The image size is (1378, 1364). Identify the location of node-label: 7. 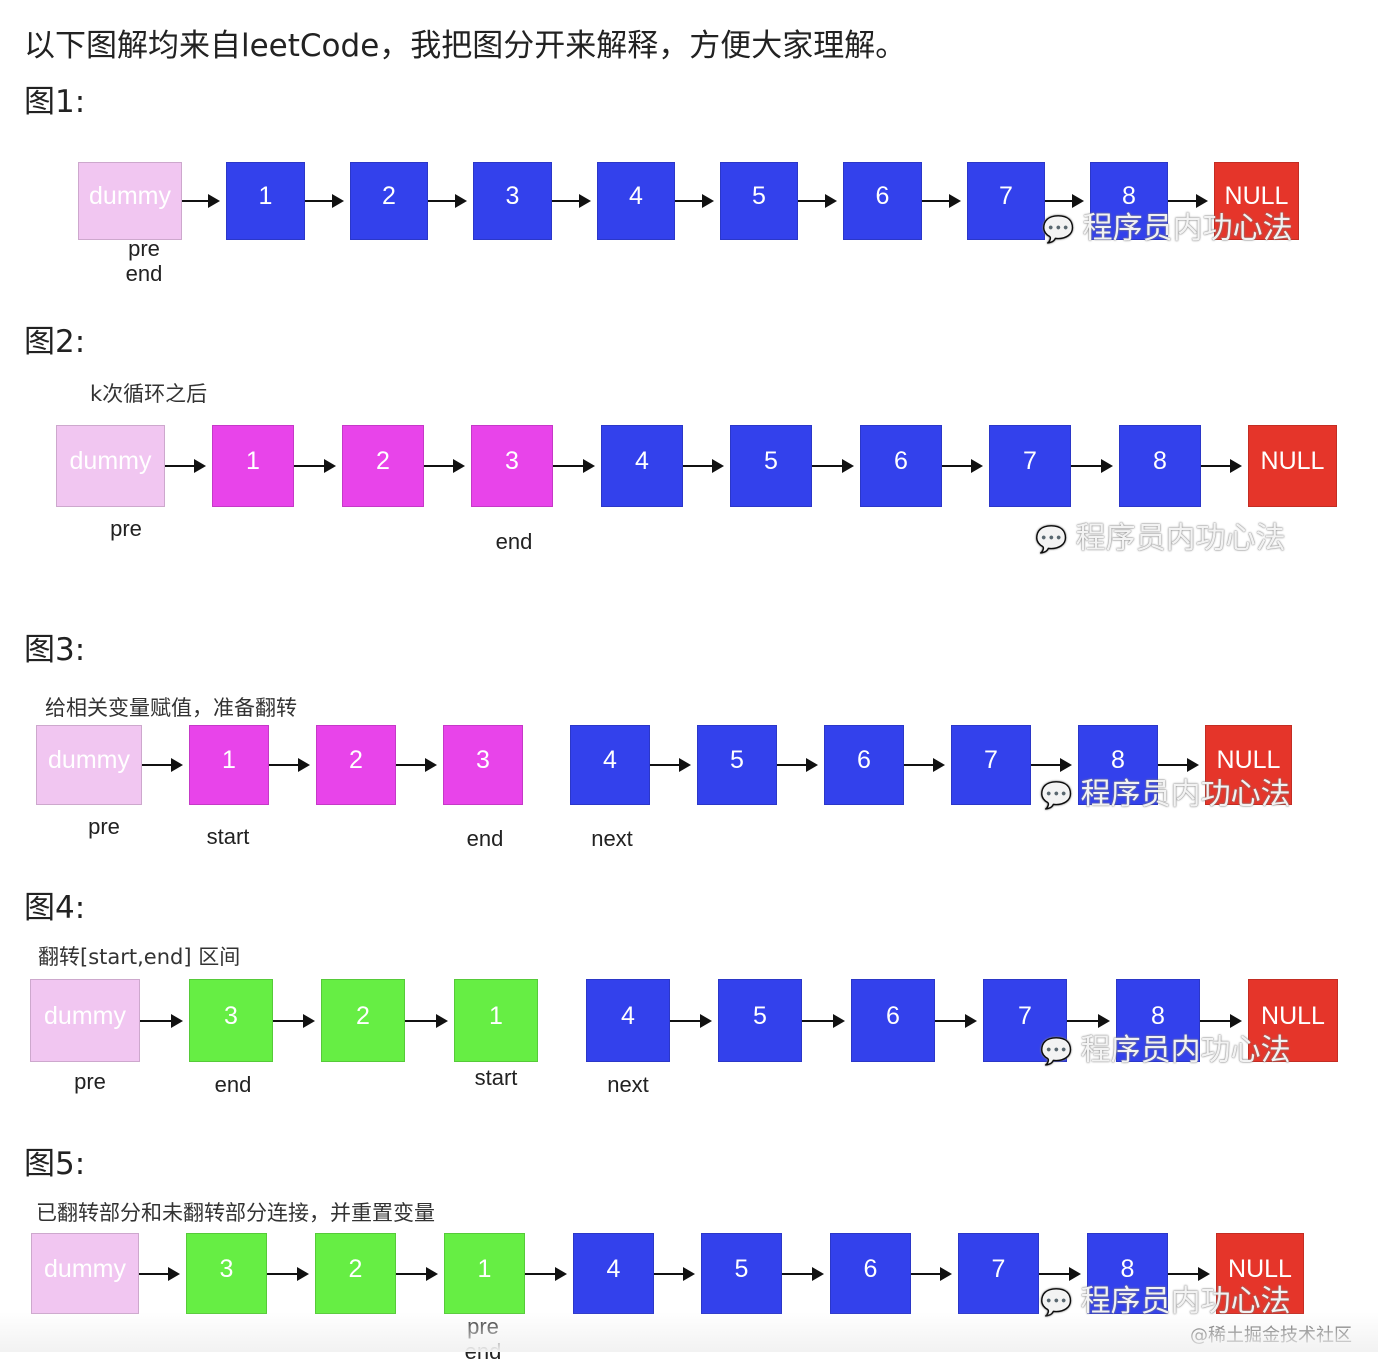
(998, 1268).